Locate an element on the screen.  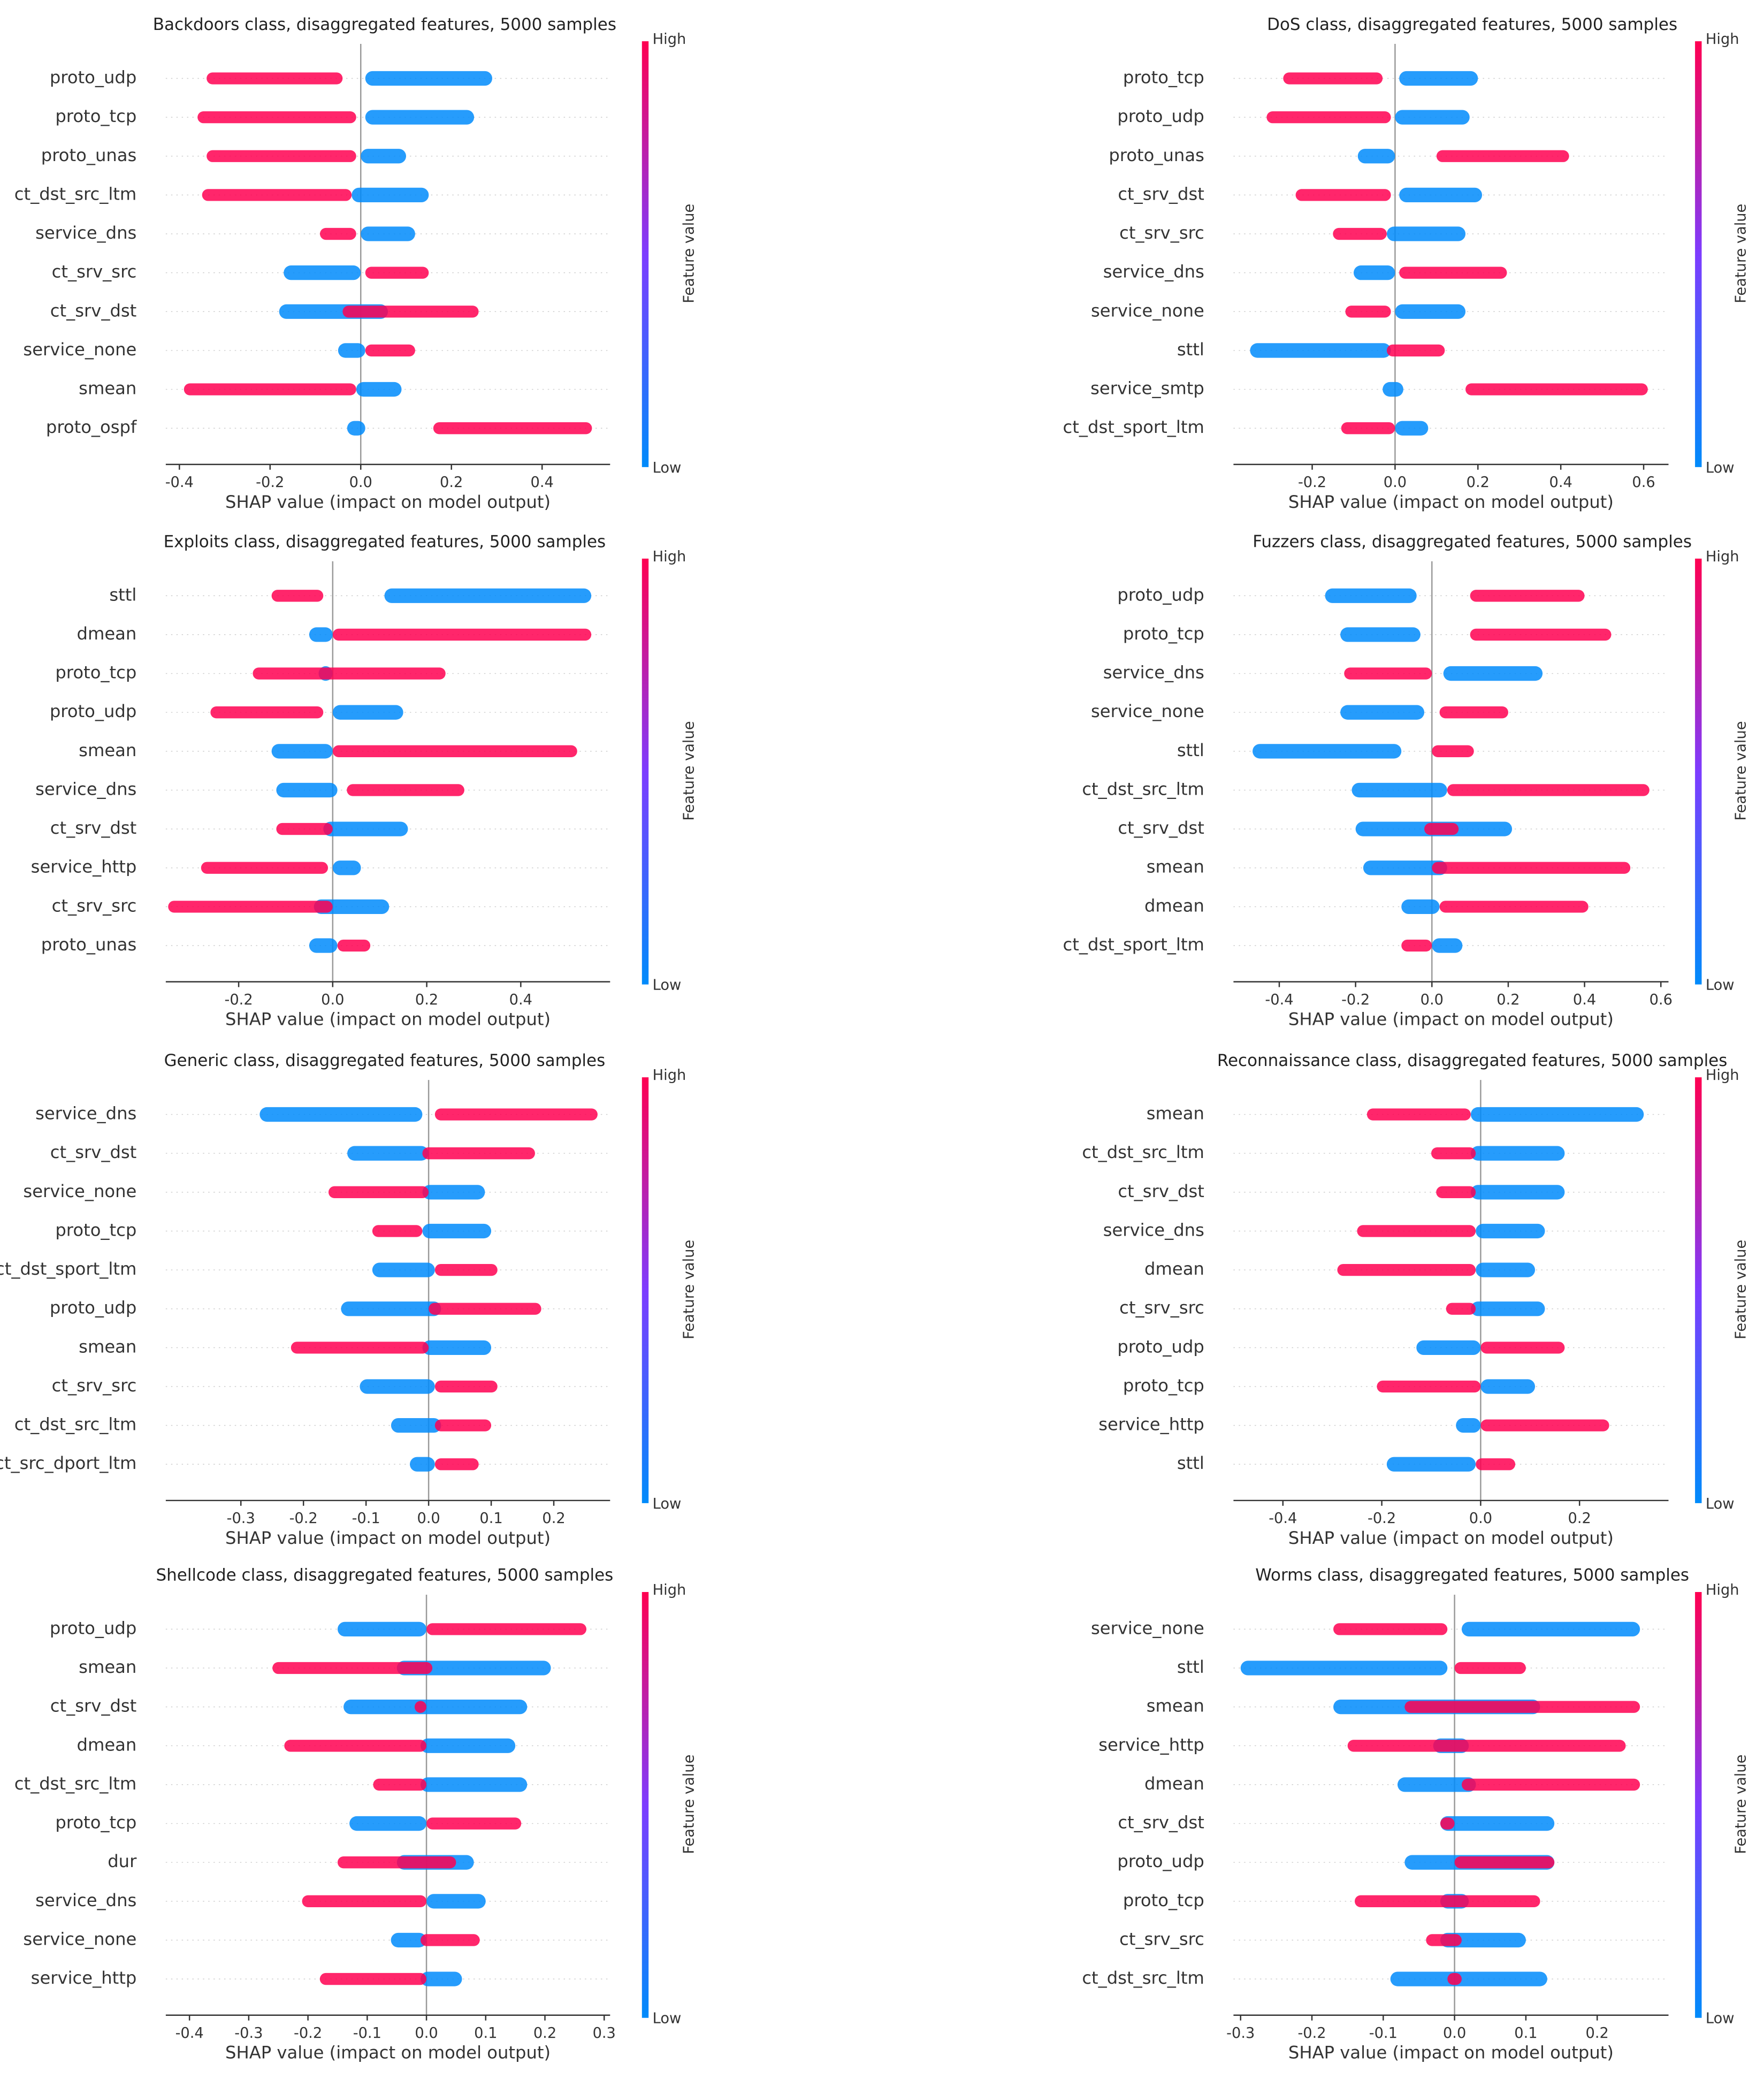
feature-label: proto_unas is located at coordinates (89, 944).